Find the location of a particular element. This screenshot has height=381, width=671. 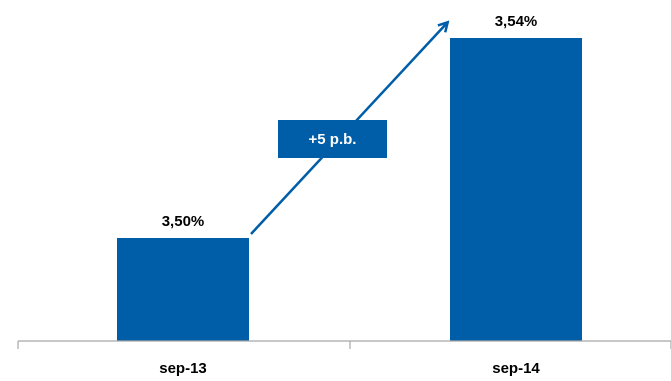

annotation-layer: +5 p.b. is located at coordinates (332, 139).